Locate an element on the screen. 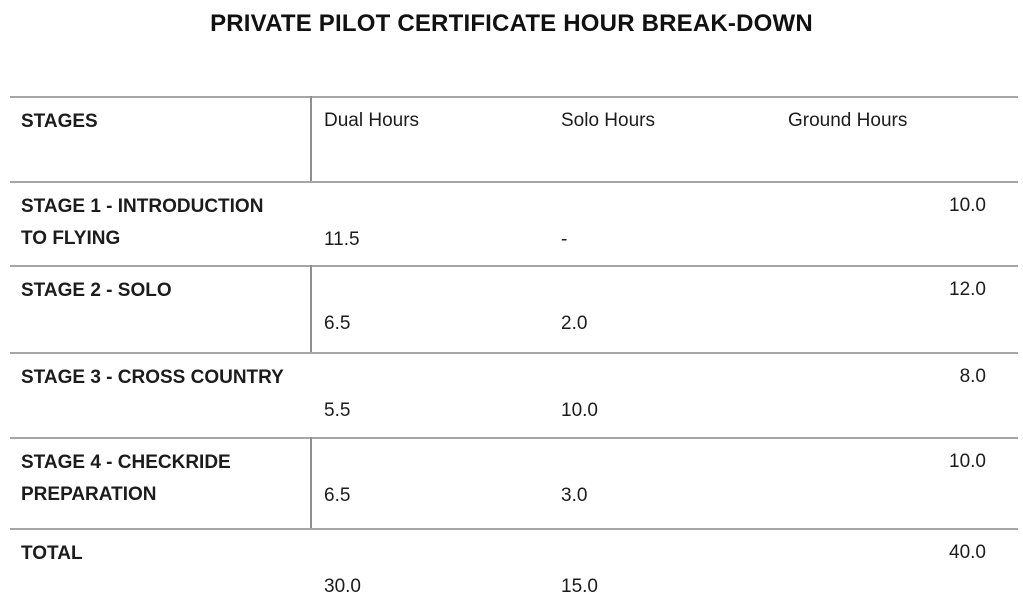 Image resolution: width=1023 pixels, height=607 pixels. stage-label-cell: STAGE 3 - CROSS COUNTRY is located at coordinates (152, 377).